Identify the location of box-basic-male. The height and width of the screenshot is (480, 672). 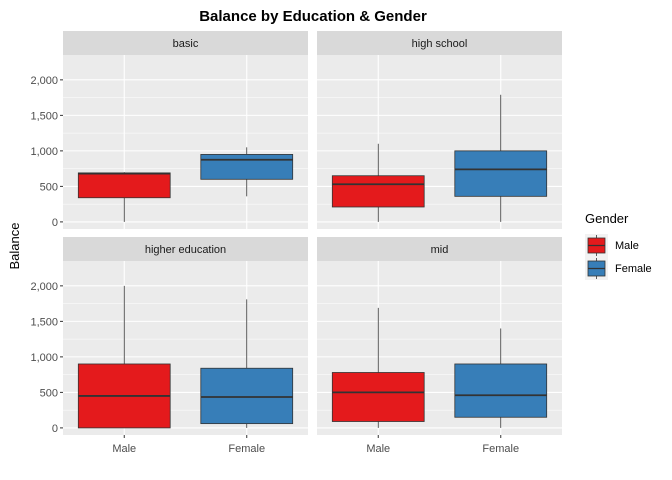
(124, 185).